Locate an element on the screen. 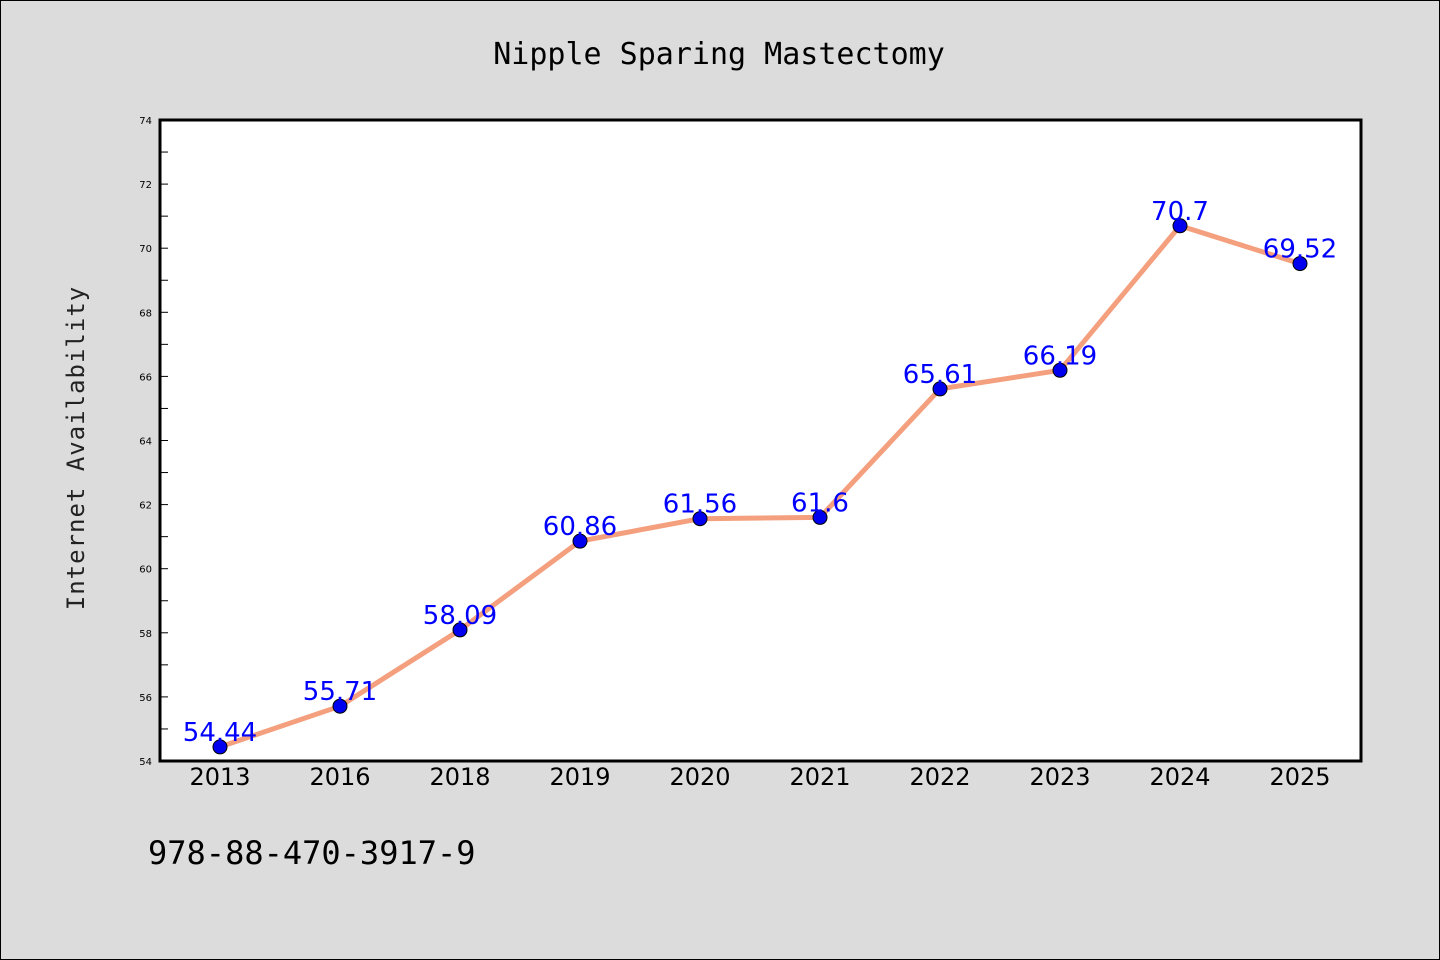 The image size is (1440, 960). y-tick-label: 62 is located at coordinates (145, 506).